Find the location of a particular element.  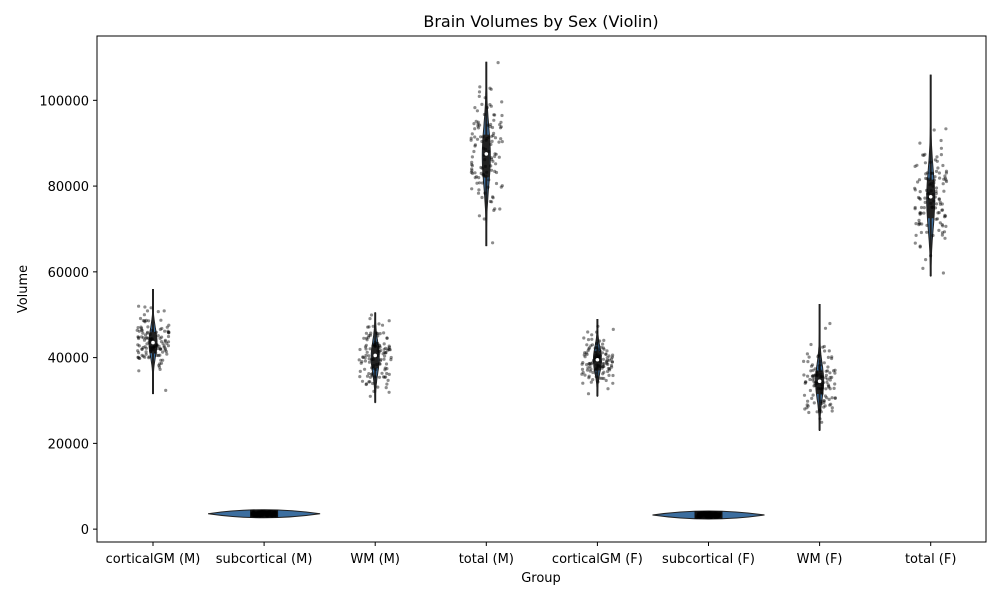

violin-group is located at coordinates (375, 358).